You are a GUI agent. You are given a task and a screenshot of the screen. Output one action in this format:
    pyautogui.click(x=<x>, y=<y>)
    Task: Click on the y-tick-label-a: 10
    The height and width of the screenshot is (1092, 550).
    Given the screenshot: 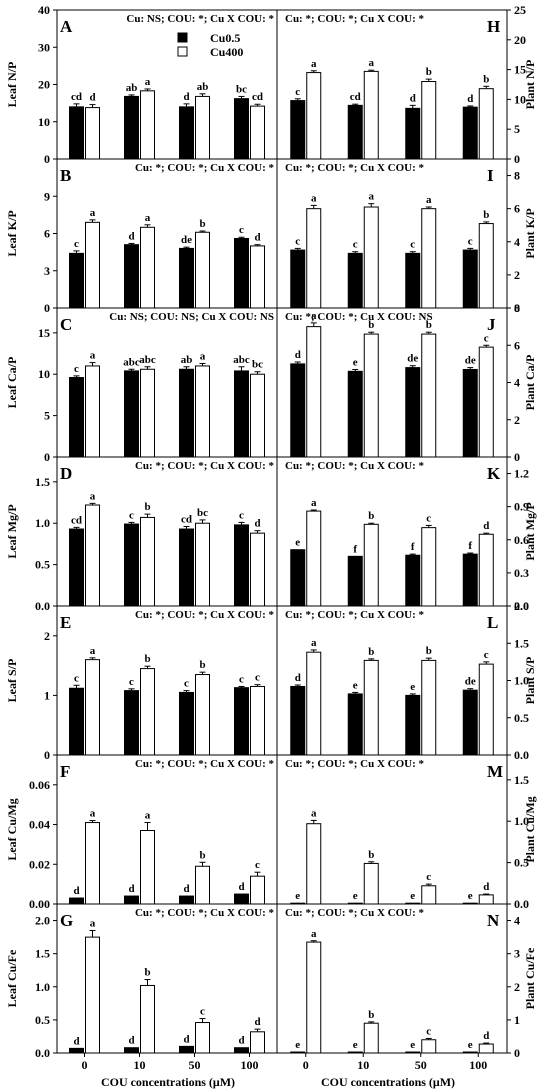 What is the action you would take?
    pyautogui.click(x=44, y=122)
    